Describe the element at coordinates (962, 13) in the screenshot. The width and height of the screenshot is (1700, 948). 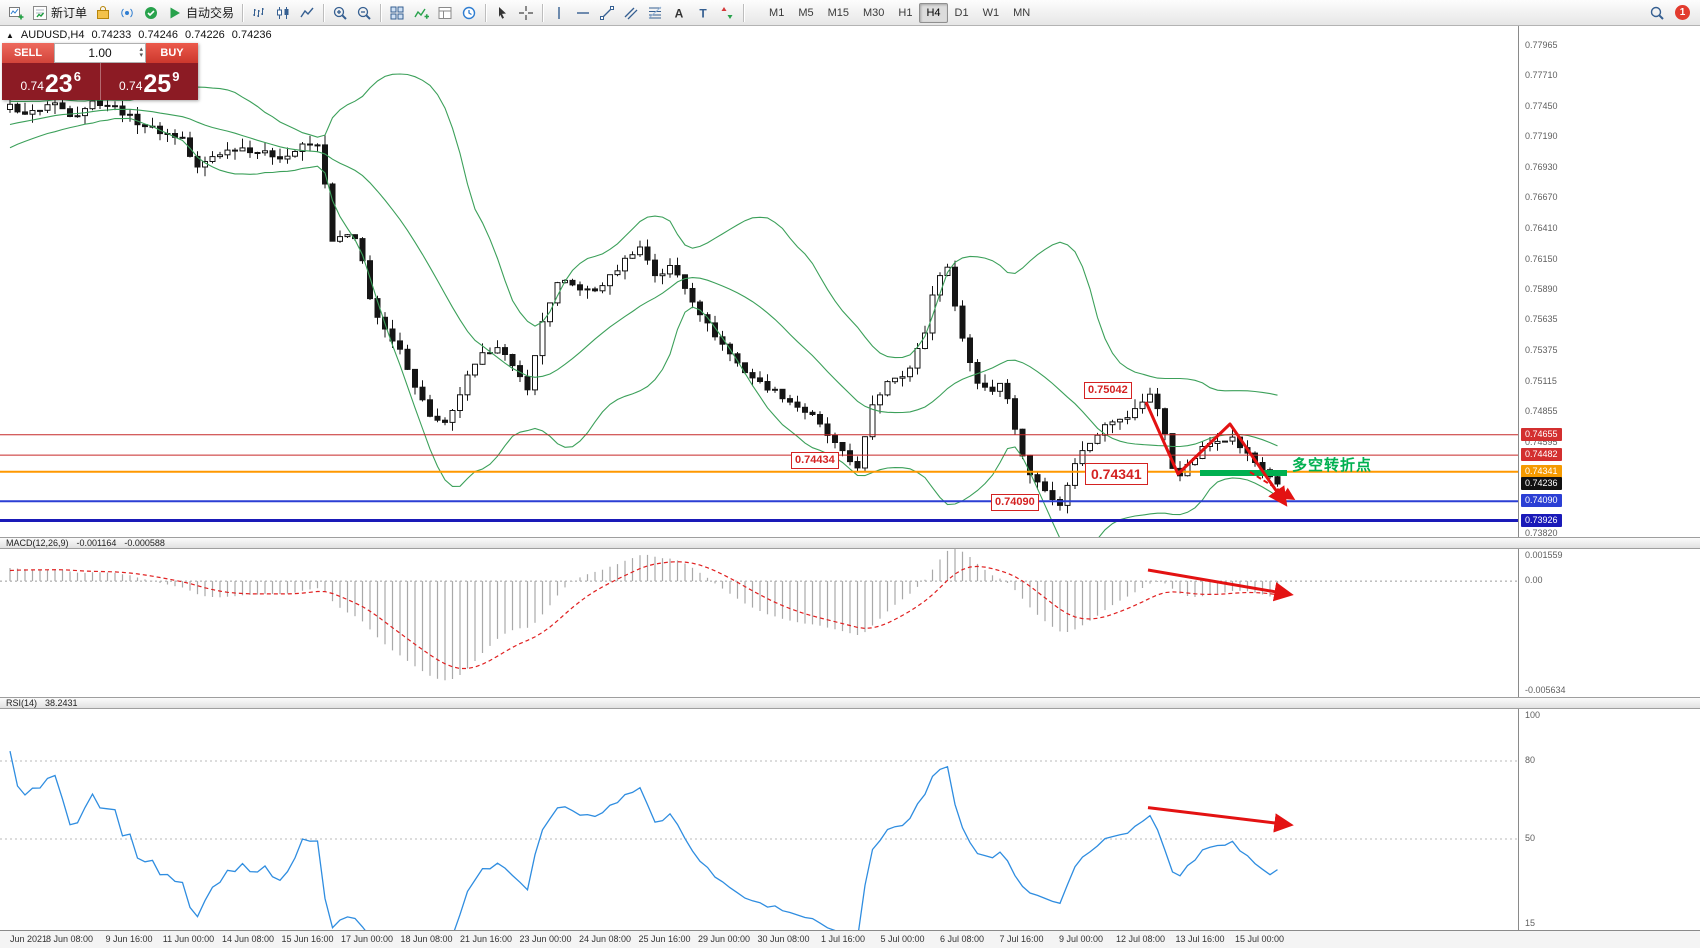
I see `timeframe-d1-button: D1` at that location.